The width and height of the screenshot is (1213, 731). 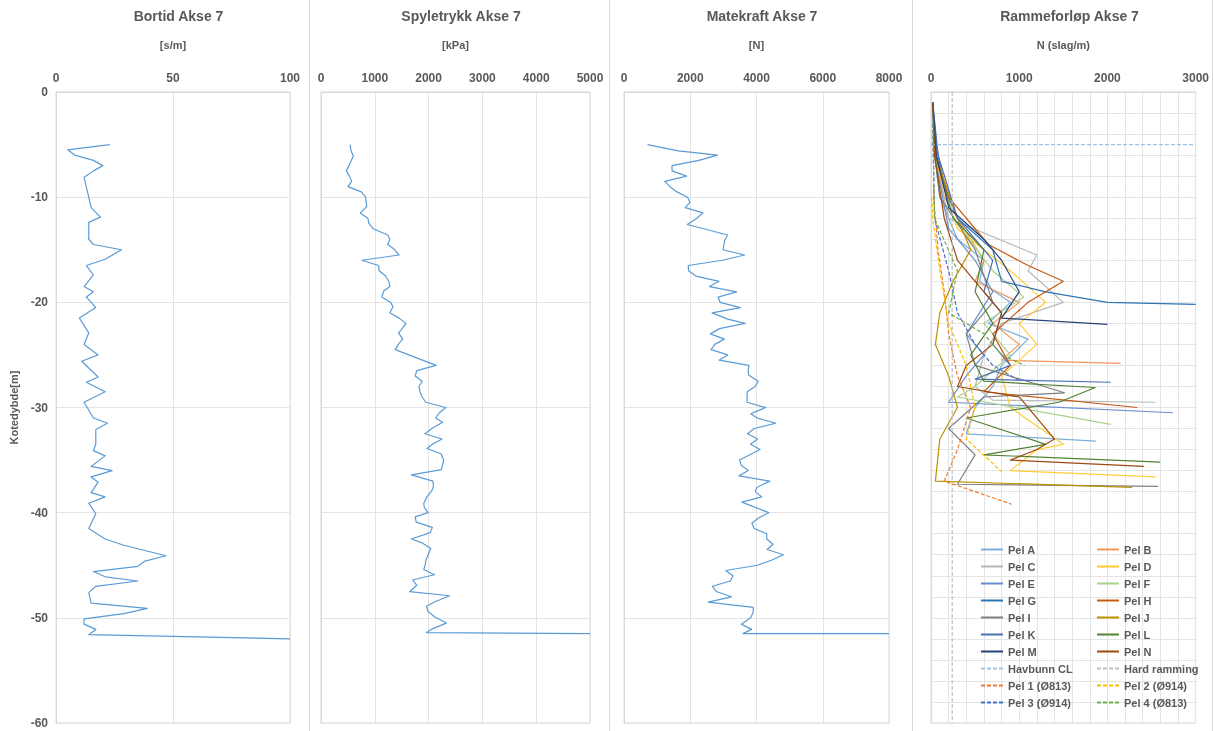 What do you see at coordinates (1137, 634) in the screenshot?
I see `legend-label: Pel L` at bounding box center [1137, 634].